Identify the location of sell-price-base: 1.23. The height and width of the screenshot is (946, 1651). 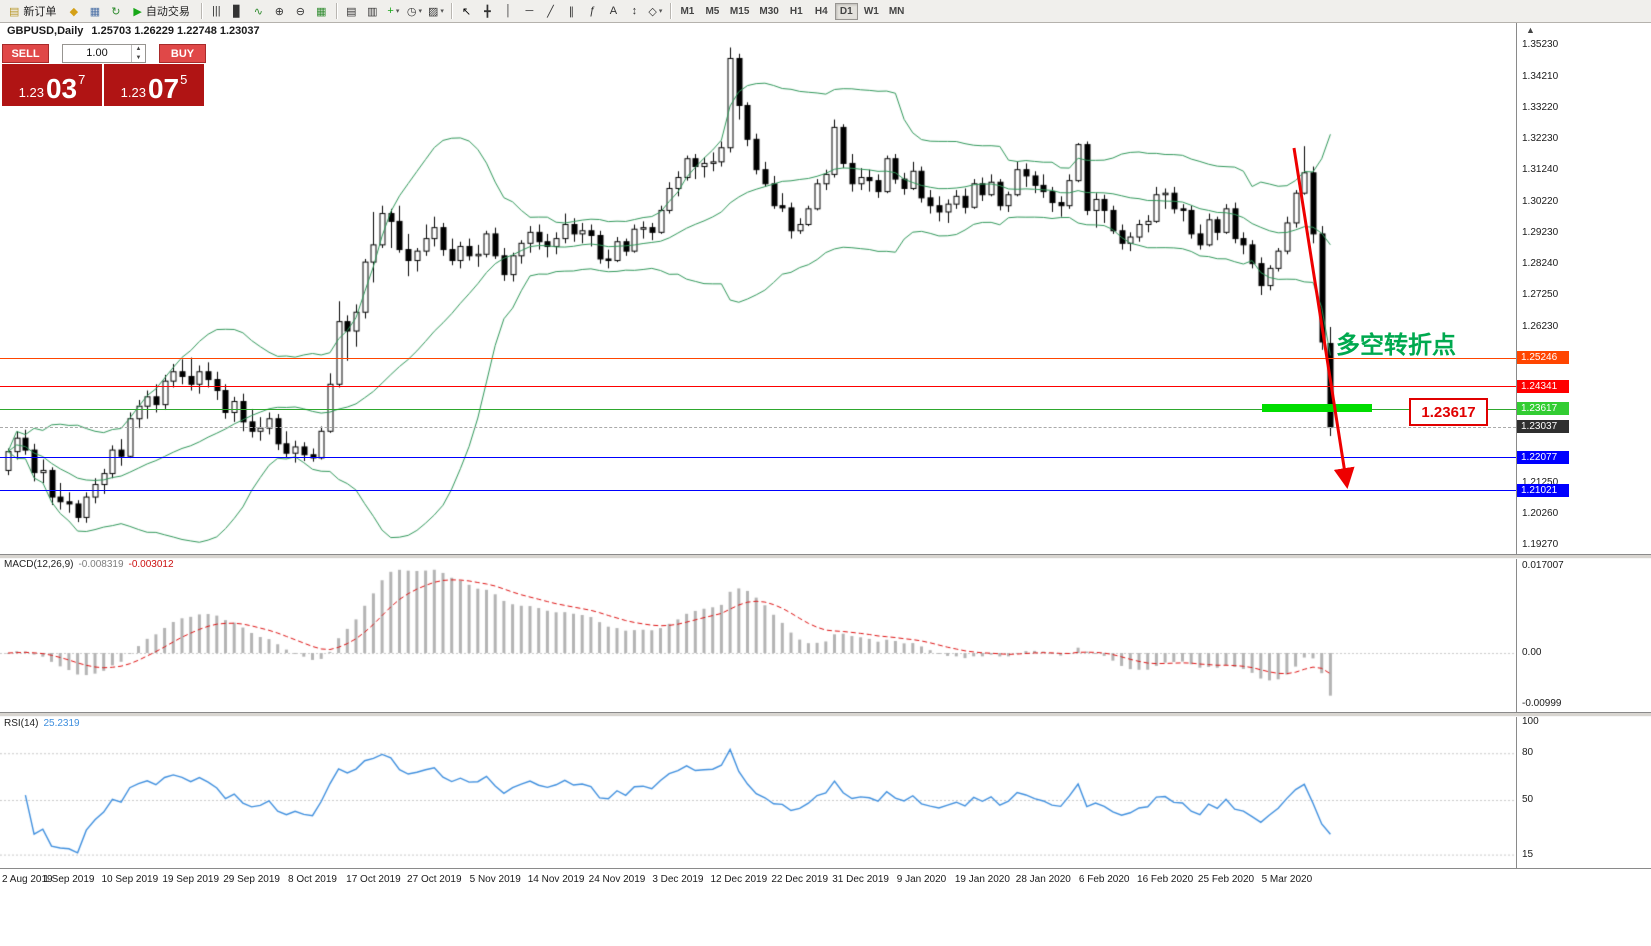
(31, 92).